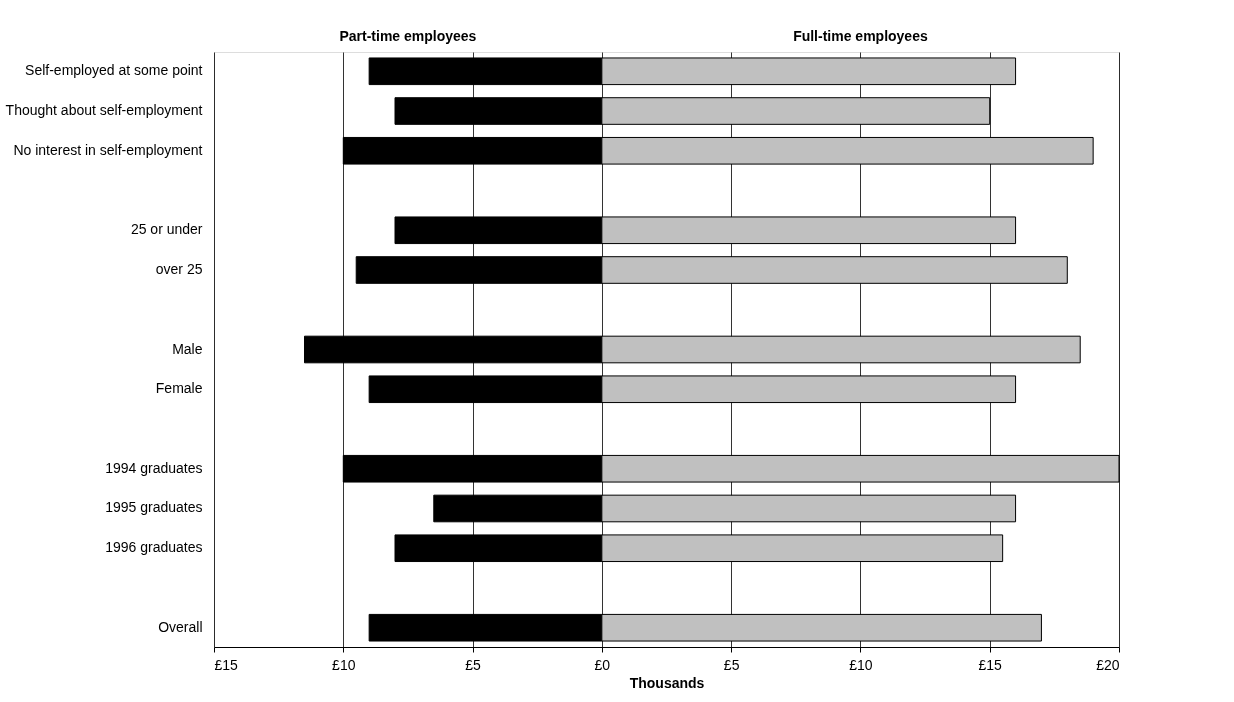 The width and height of the screenshot is (1234, 702). What do you see at coordinates (108, 149) in the screenshot?
I see `y-tick-label: No interest in self-employment` at bounding box center [108, 149].